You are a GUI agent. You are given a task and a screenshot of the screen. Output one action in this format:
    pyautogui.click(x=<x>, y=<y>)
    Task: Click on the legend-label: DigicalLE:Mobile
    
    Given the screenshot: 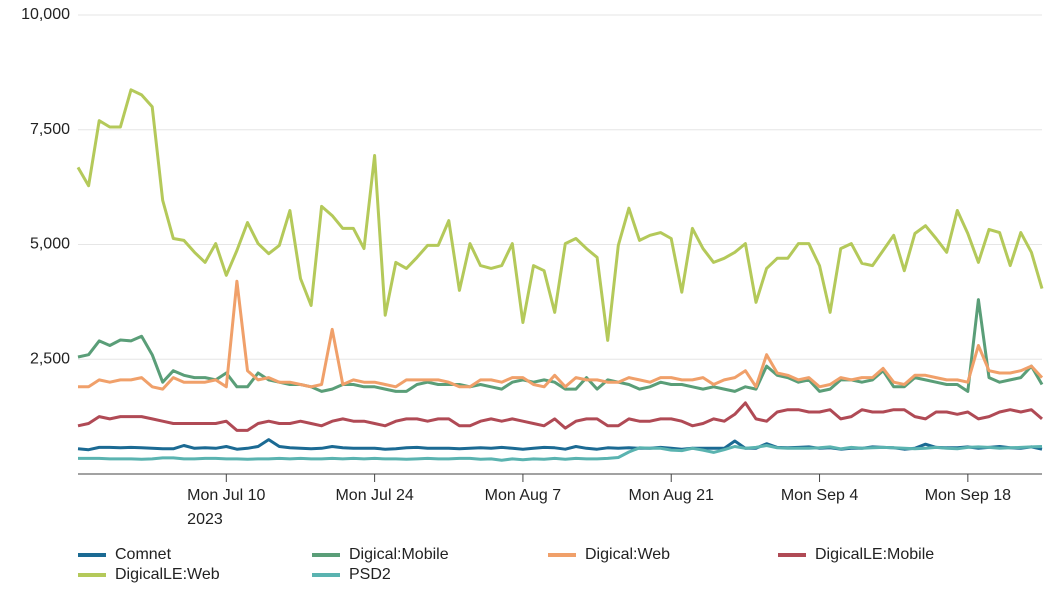 What is the action you would take?
    pyautogui.click(x=874, y=554)
    